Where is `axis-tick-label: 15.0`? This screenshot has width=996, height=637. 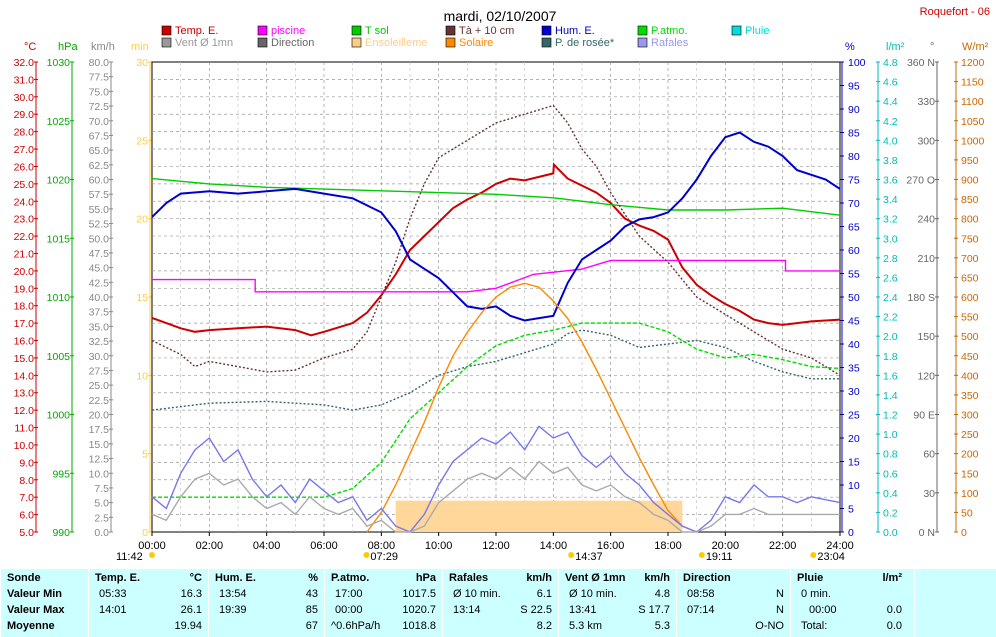
axis-tick-label: 15.0 is located at coordinates (24, 359).